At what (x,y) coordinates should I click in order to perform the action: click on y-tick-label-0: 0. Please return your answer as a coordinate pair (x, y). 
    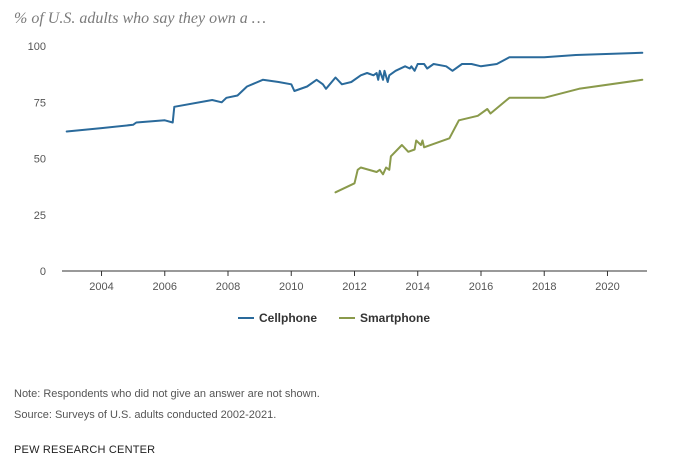
    Looking at the image, I should click on (43, 272).